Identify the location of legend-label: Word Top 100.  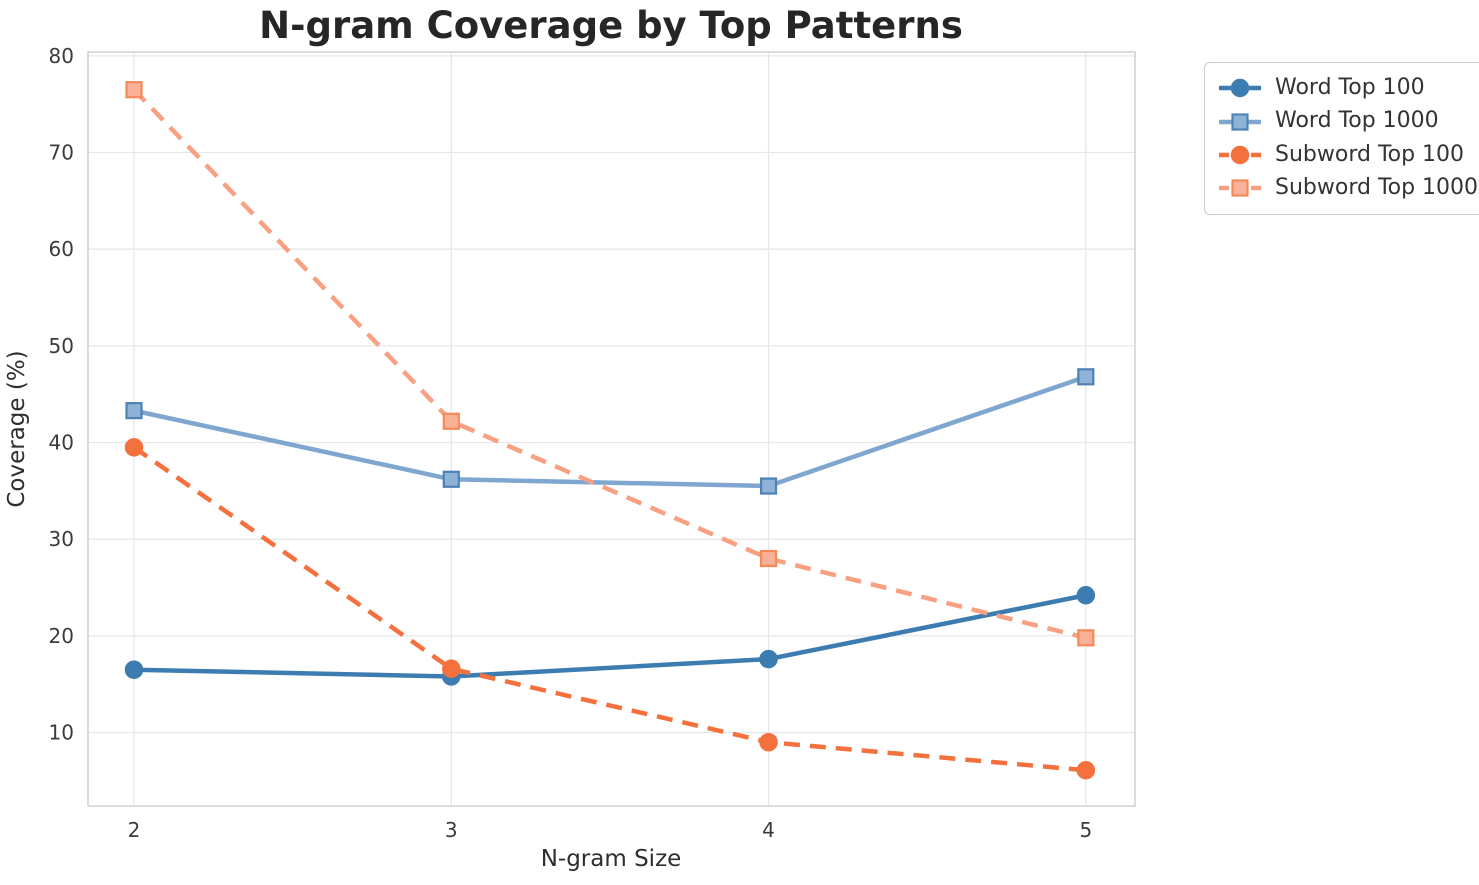
(1350, 87).